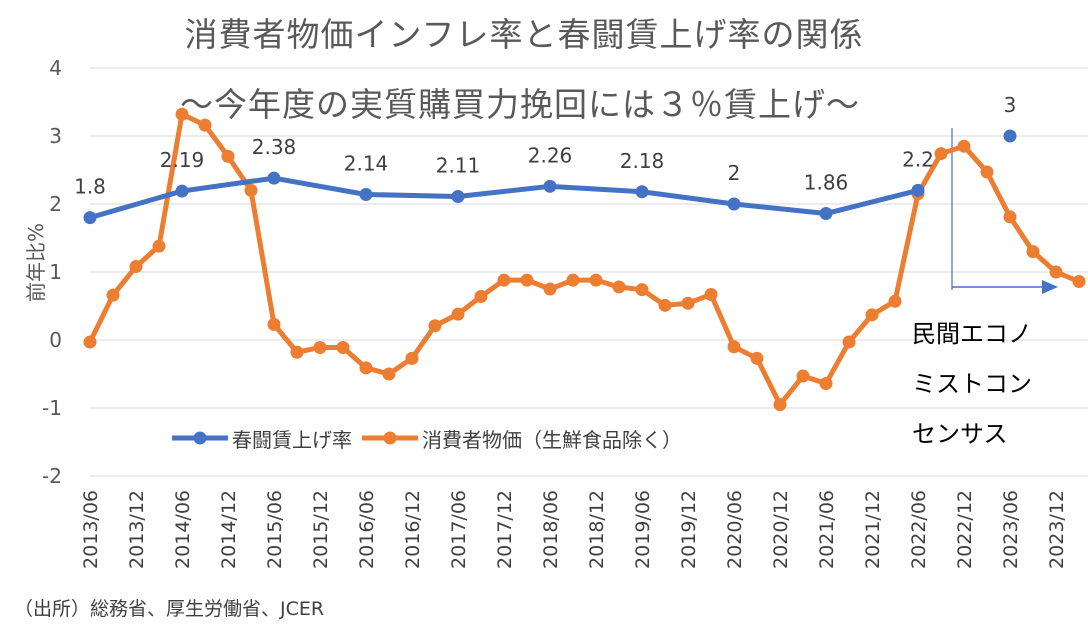  Describe the element at coordinates (200, 438) in the screenshot. I see `legend-swatch-wage` at that location.